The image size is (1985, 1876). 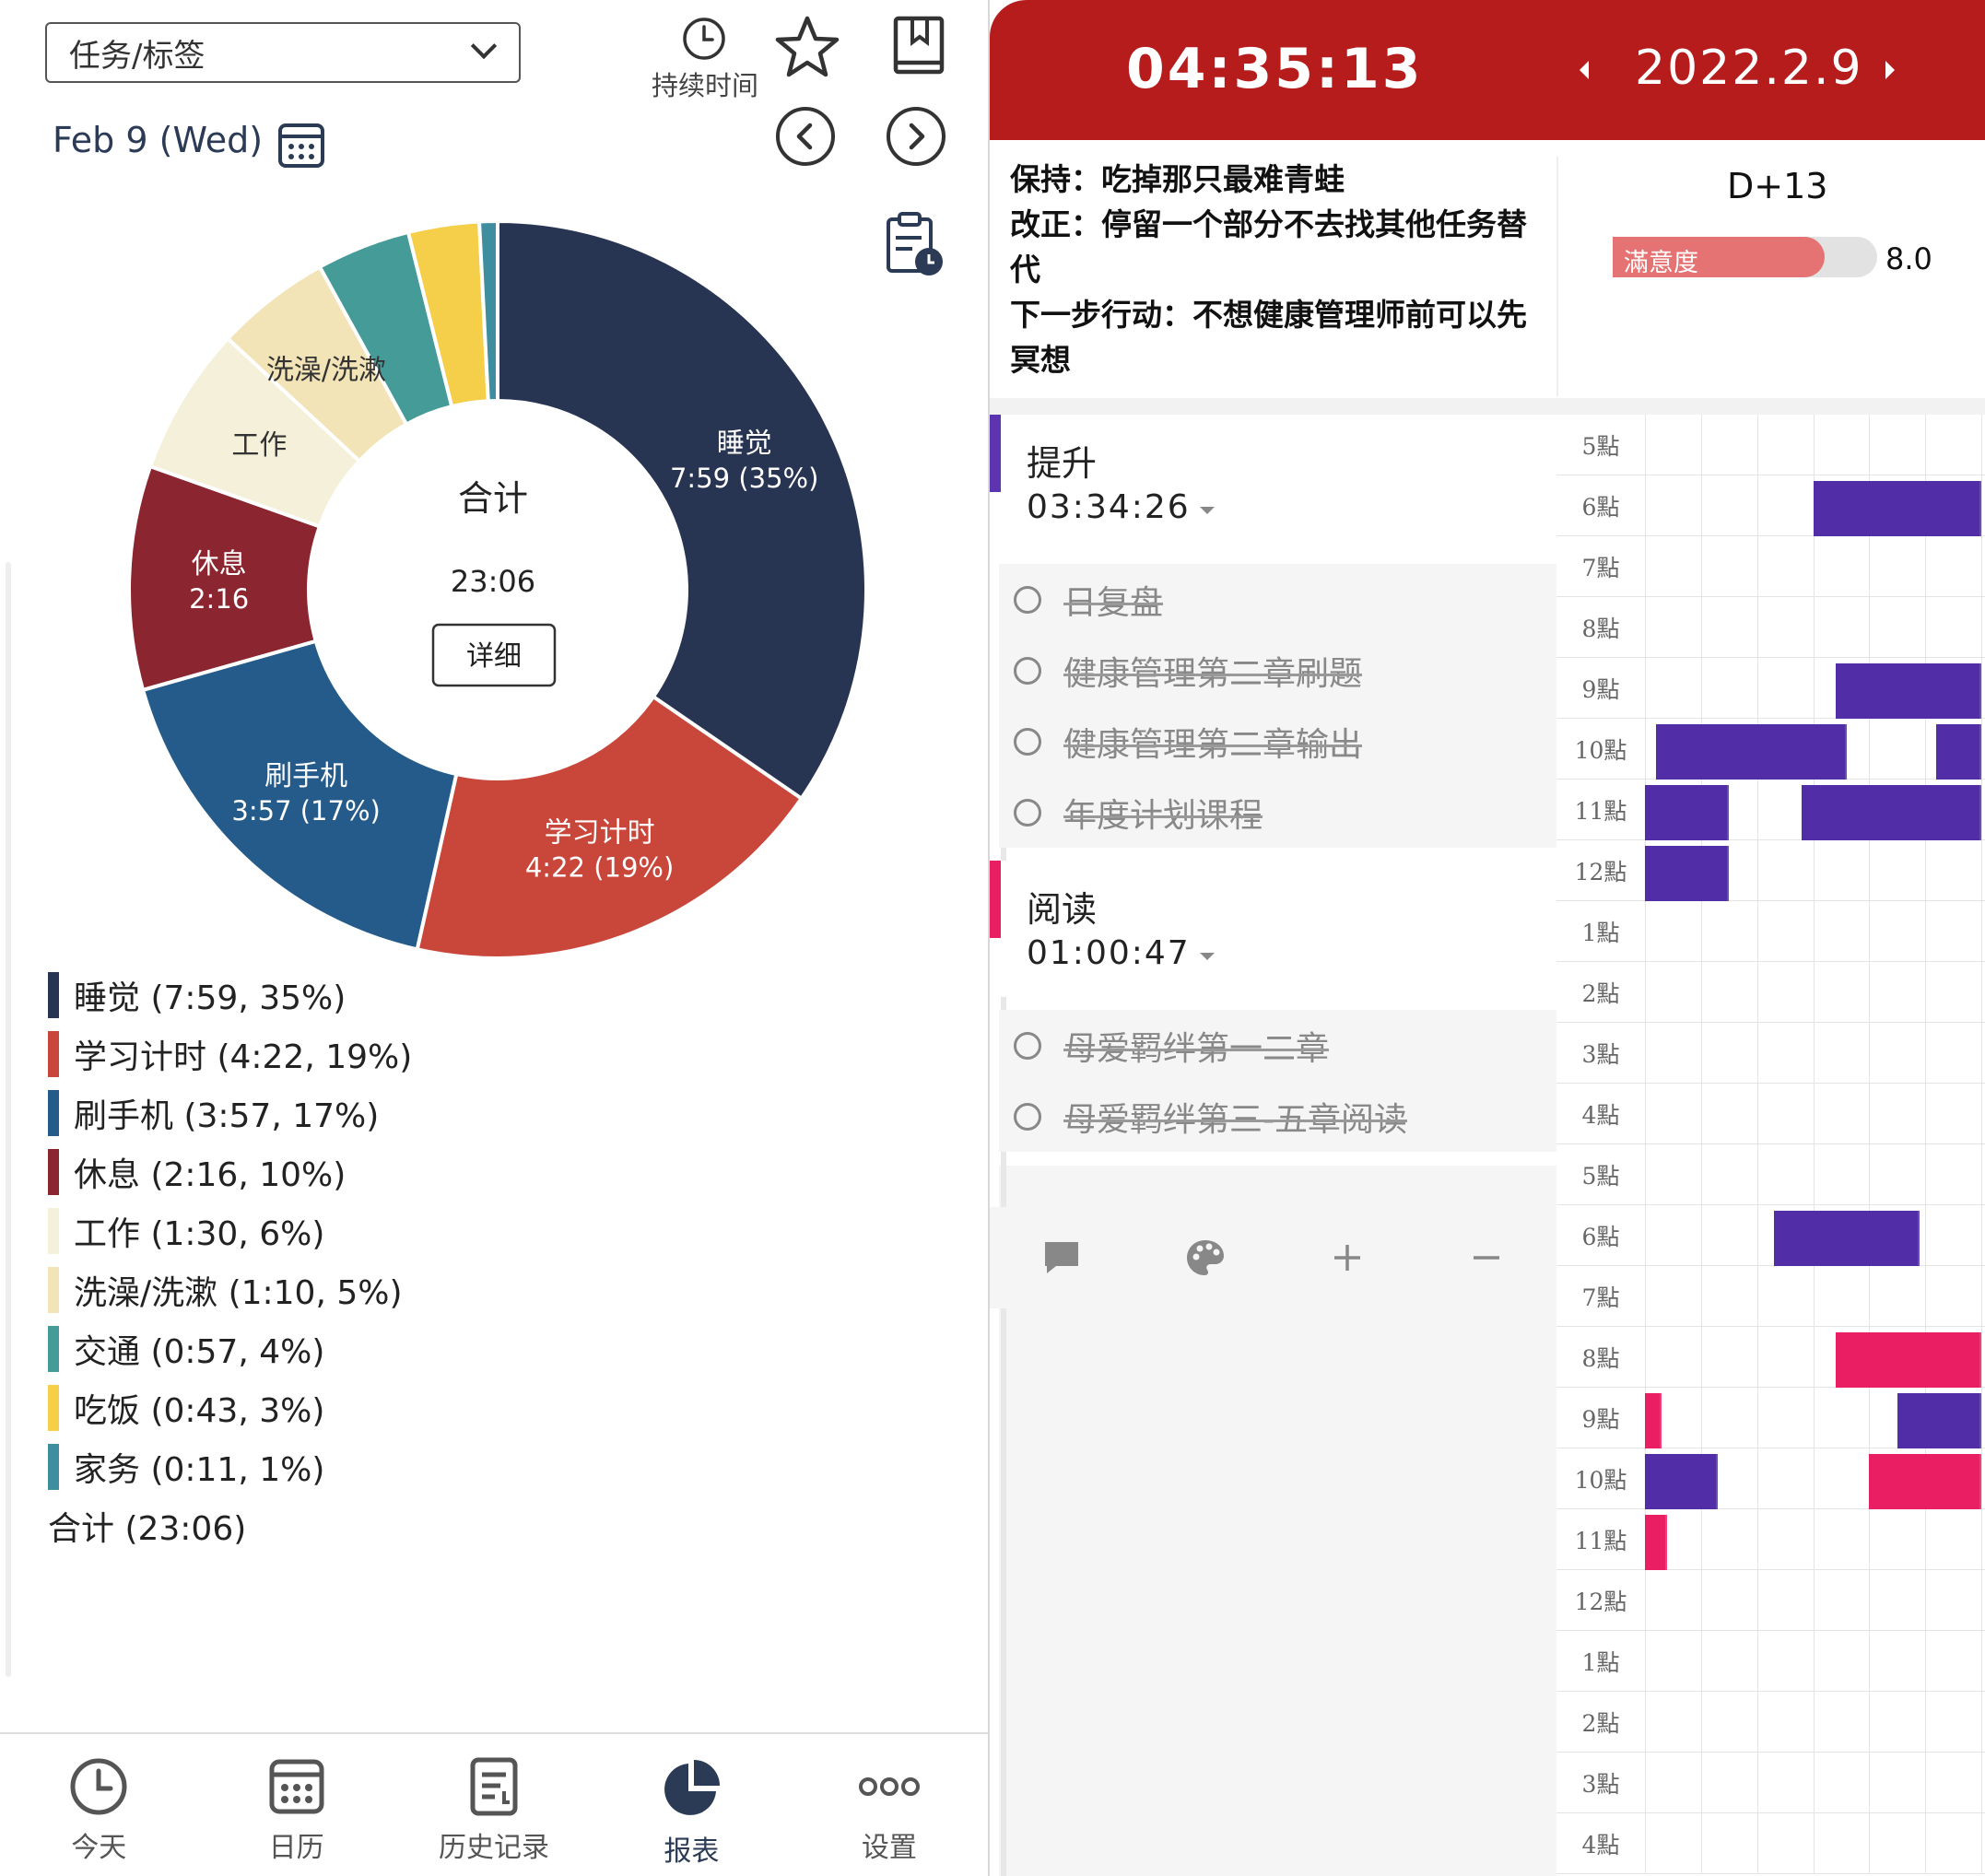 I want to click on comment-icon, so click(x=1061, y=1257).